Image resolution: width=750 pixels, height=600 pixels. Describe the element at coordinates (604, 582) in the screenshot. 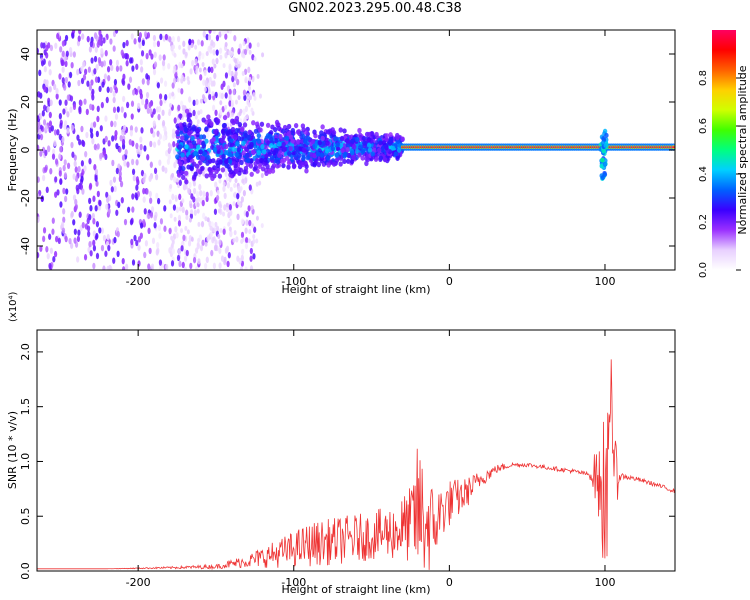

I see `snr-x-tick-label: 100` at that location.